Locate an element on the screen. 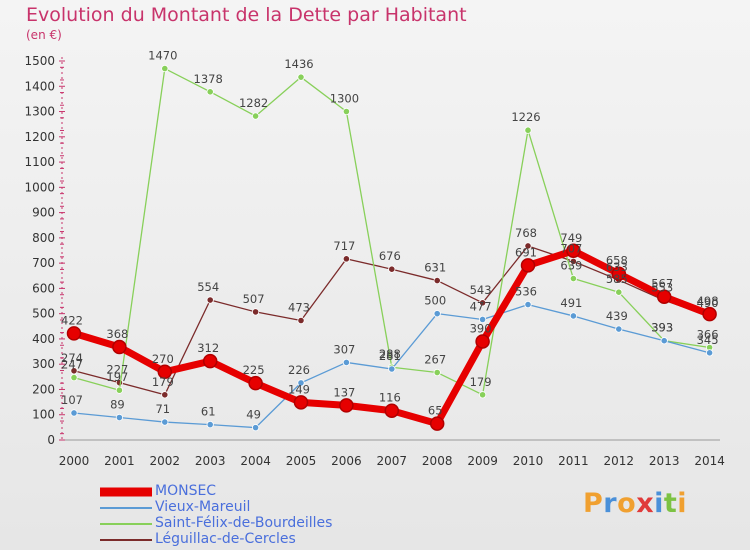 The width and height of the screenshot is (750, 550). y-tick-label: 400 is located at coordinates (43, 339).